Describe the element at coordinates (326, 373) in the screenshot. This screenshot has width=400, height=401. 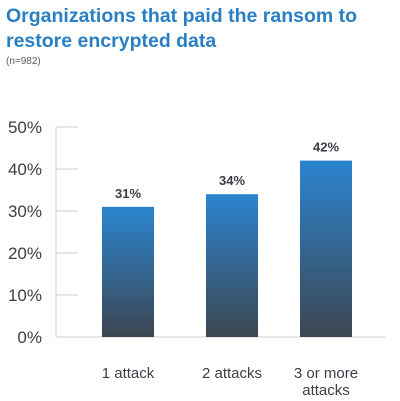
I see `x-category-label: 3 or more` at that location.